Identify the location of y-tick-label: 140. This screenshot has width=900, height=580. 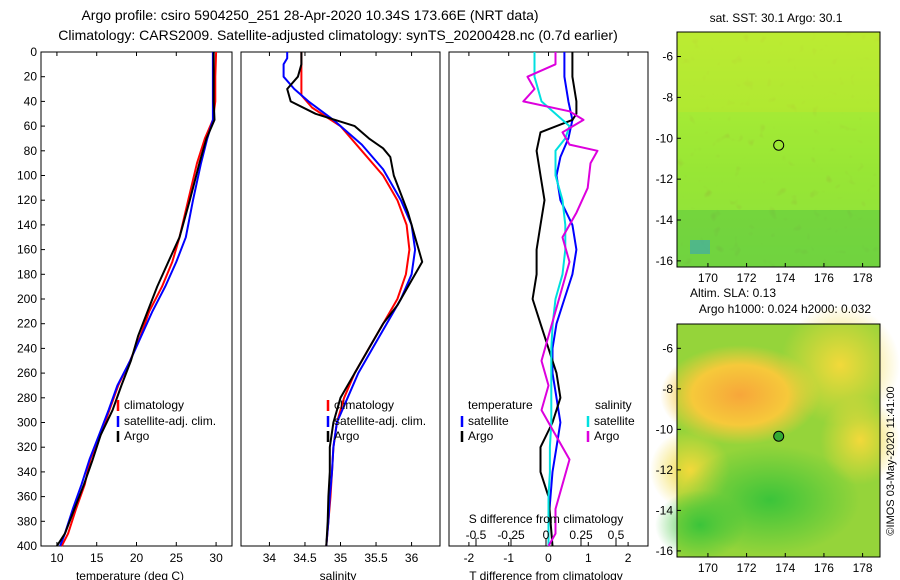
(27, 225).